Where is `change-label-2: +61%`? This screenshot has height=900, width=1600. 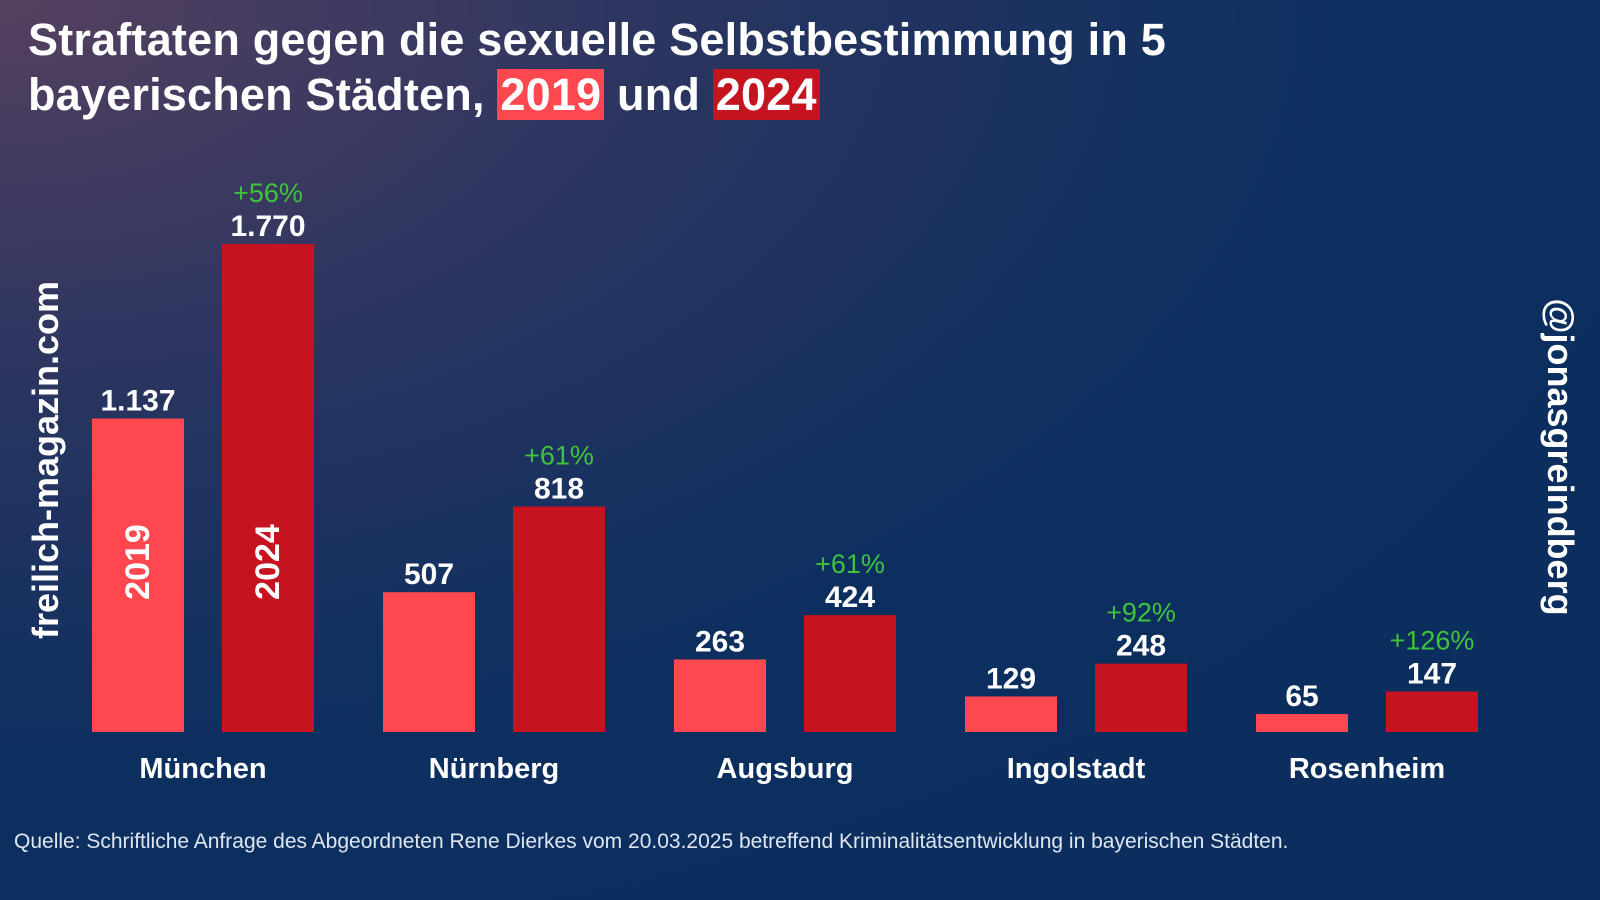
change-label-2: +61% is located at coordinates (850, 564).